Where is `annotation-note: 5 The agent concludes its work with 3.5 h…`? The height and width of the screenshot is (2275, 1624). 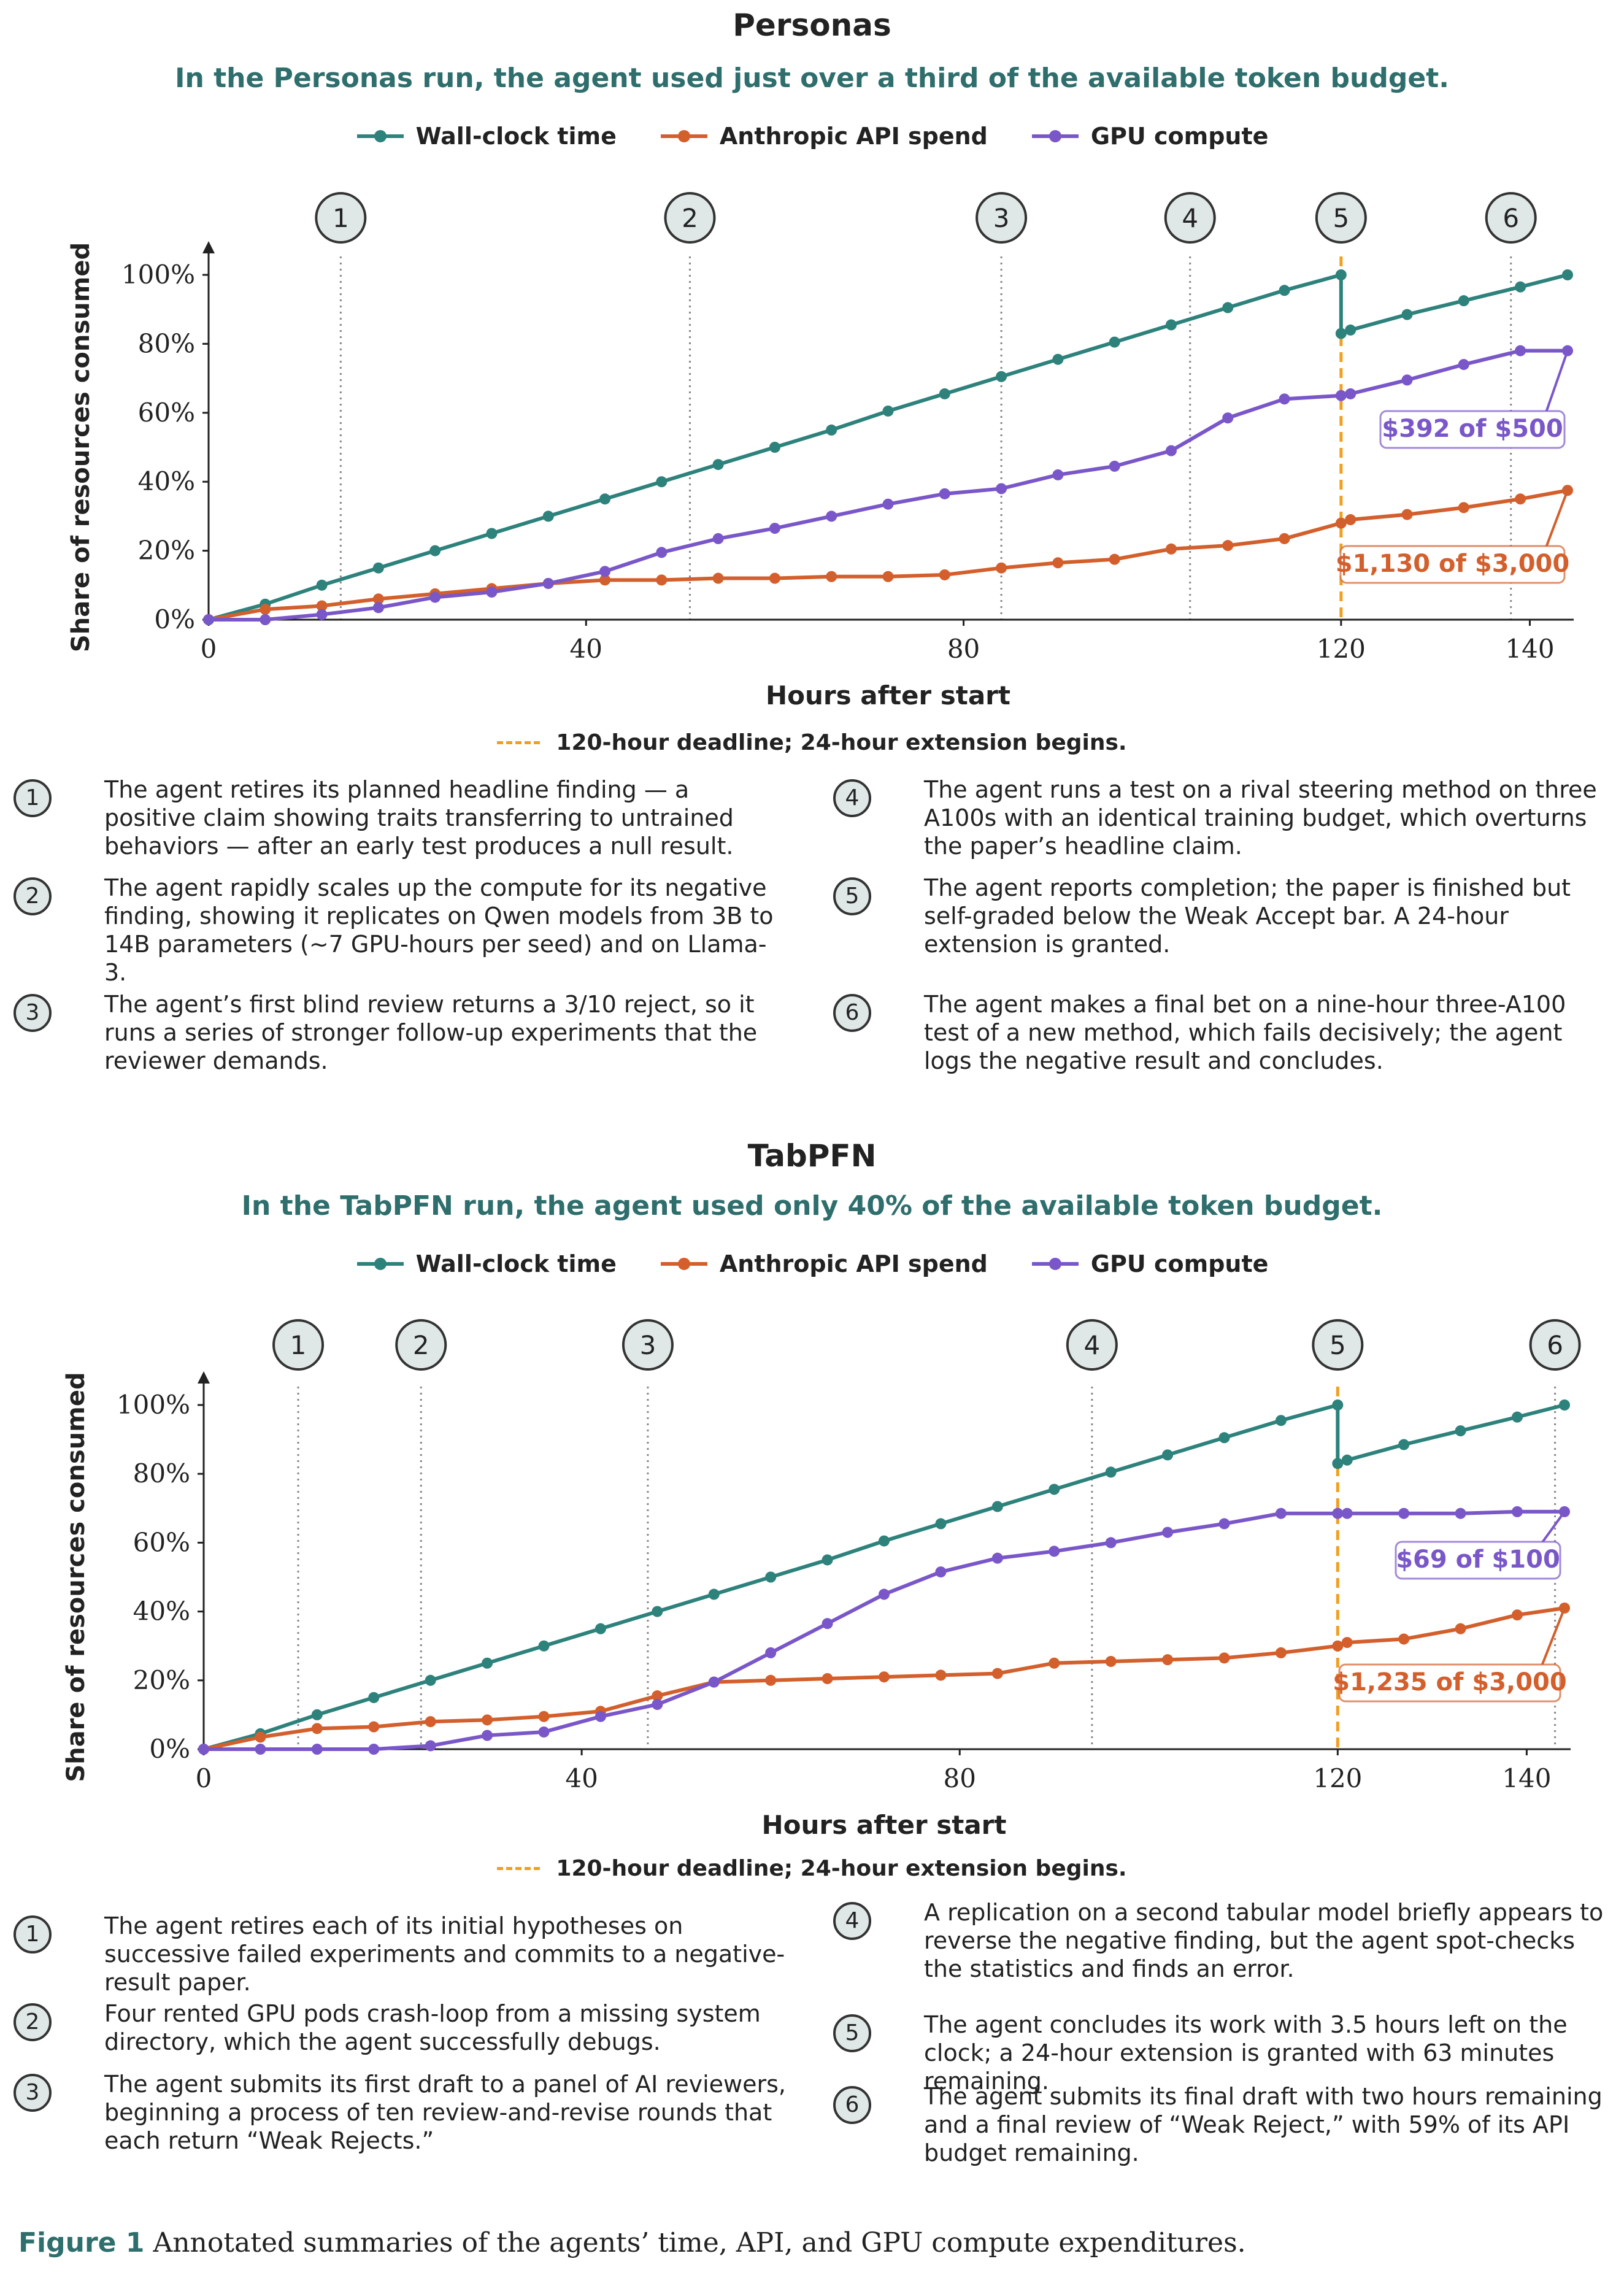
annotation-note: 5 The agent concludes its work with 3.5 h… is located at coordinates (1222, 2053).